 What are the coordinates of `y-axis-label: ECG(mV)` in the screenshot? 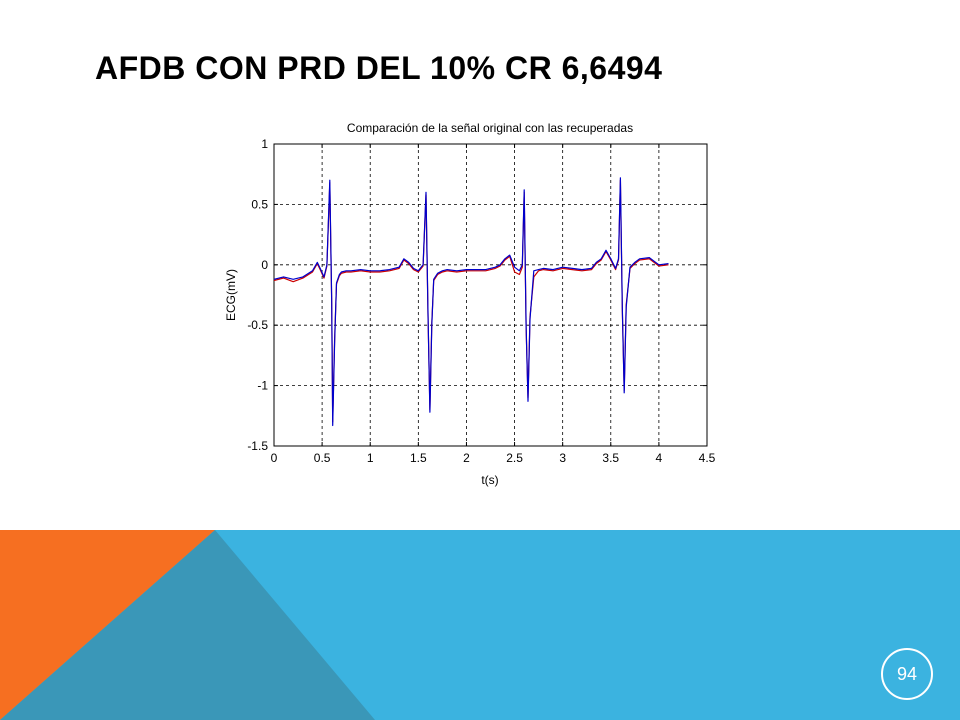 It's located at (231, 295).